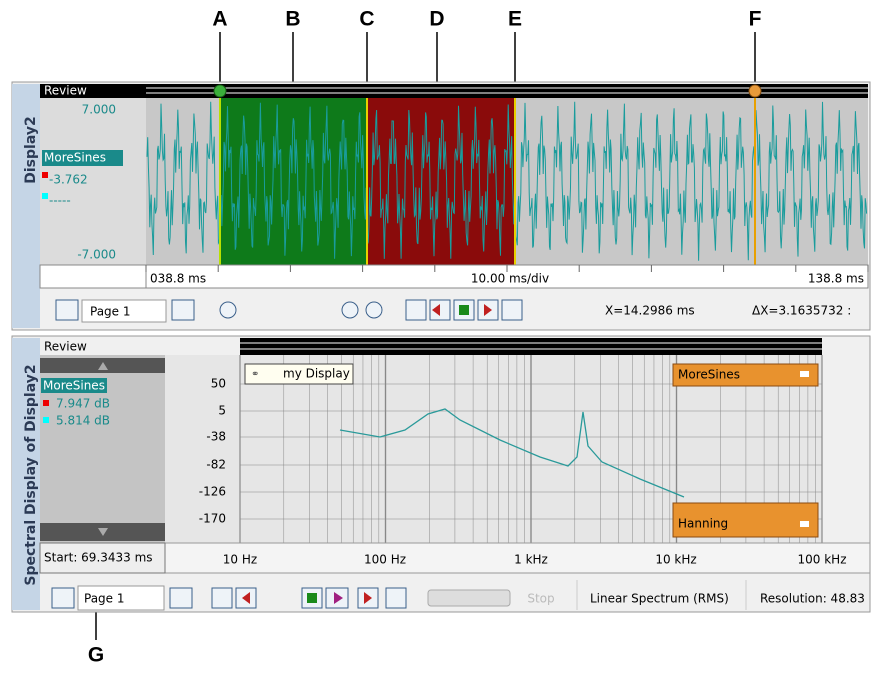  Describe the element at coordinates (822, 560) in the screenshot. I see `x-label: 100 kHz` at that location.